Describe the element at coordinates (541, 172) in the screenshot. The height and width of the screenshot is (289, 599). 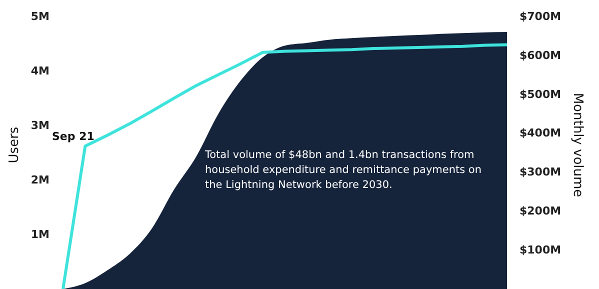
I see `y2-tick-label: $300M` at that location.